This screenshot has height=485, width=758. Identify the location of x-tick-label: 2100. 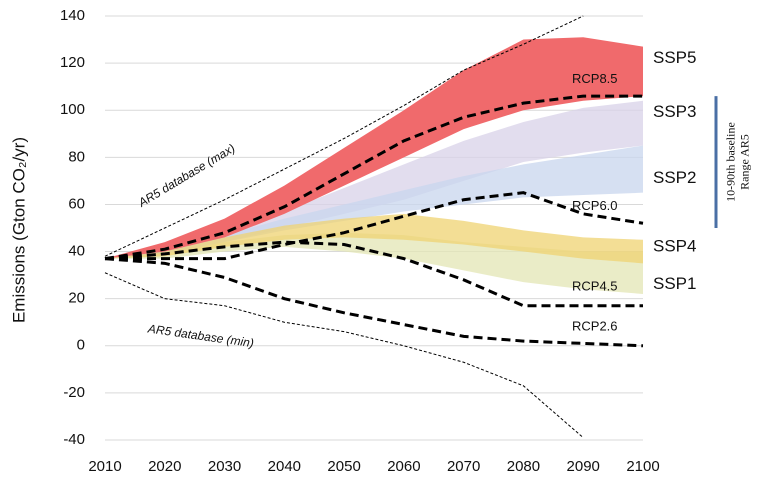
(642, 466).